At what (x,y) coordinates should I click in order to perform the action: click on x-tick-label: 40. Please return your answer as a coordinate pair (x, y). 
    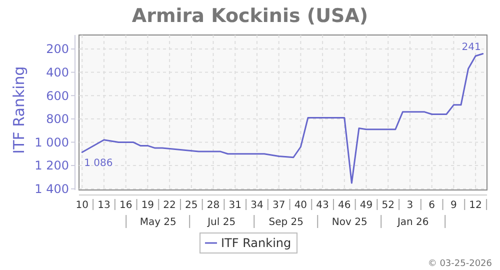
    Looking at the image, I should click on (301, 205).